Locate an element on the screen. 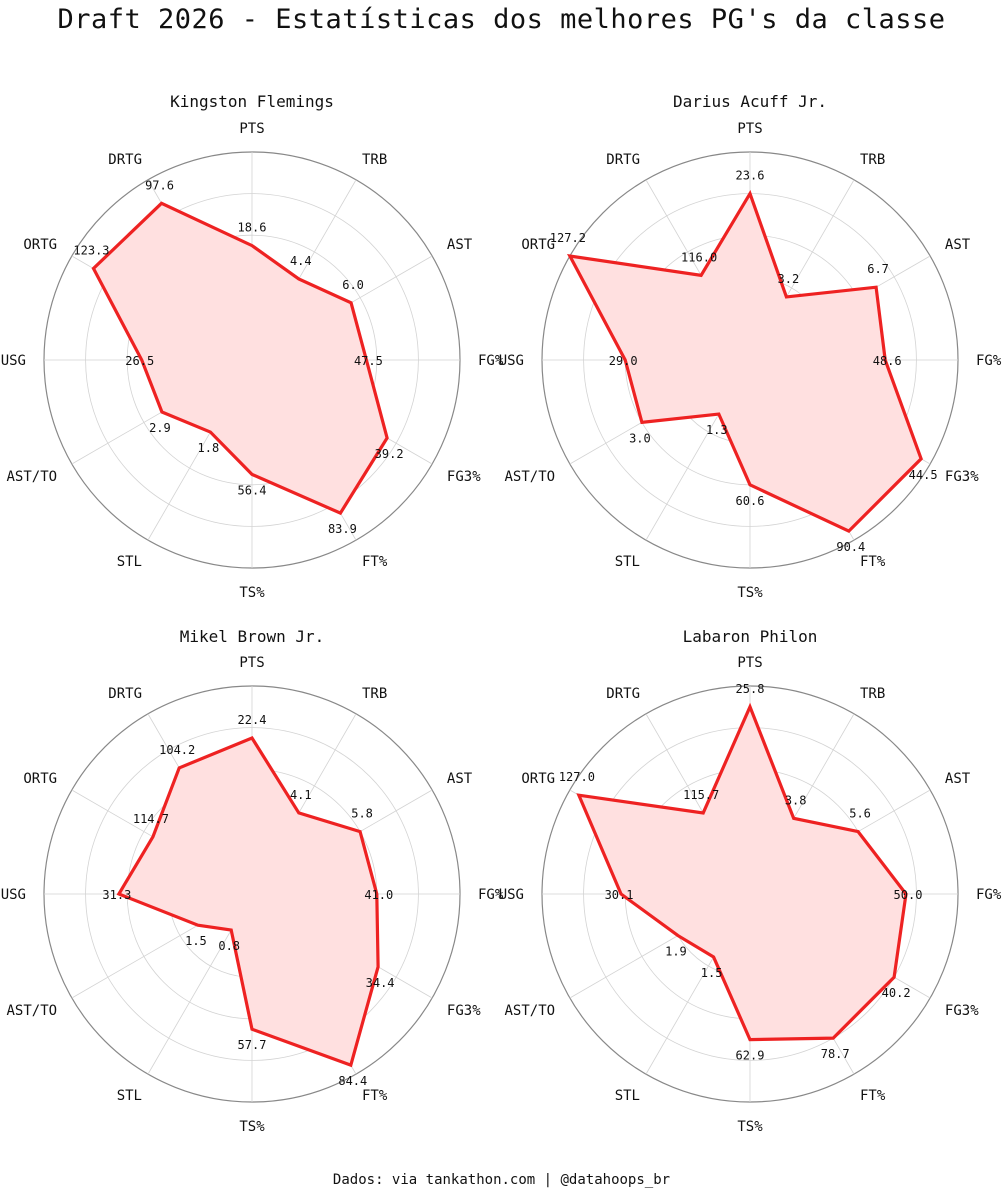 The width and height of the screenshot is (1003, 1200). chart-title: Darius Acuff Jr. is located at coordinates (750, 101).